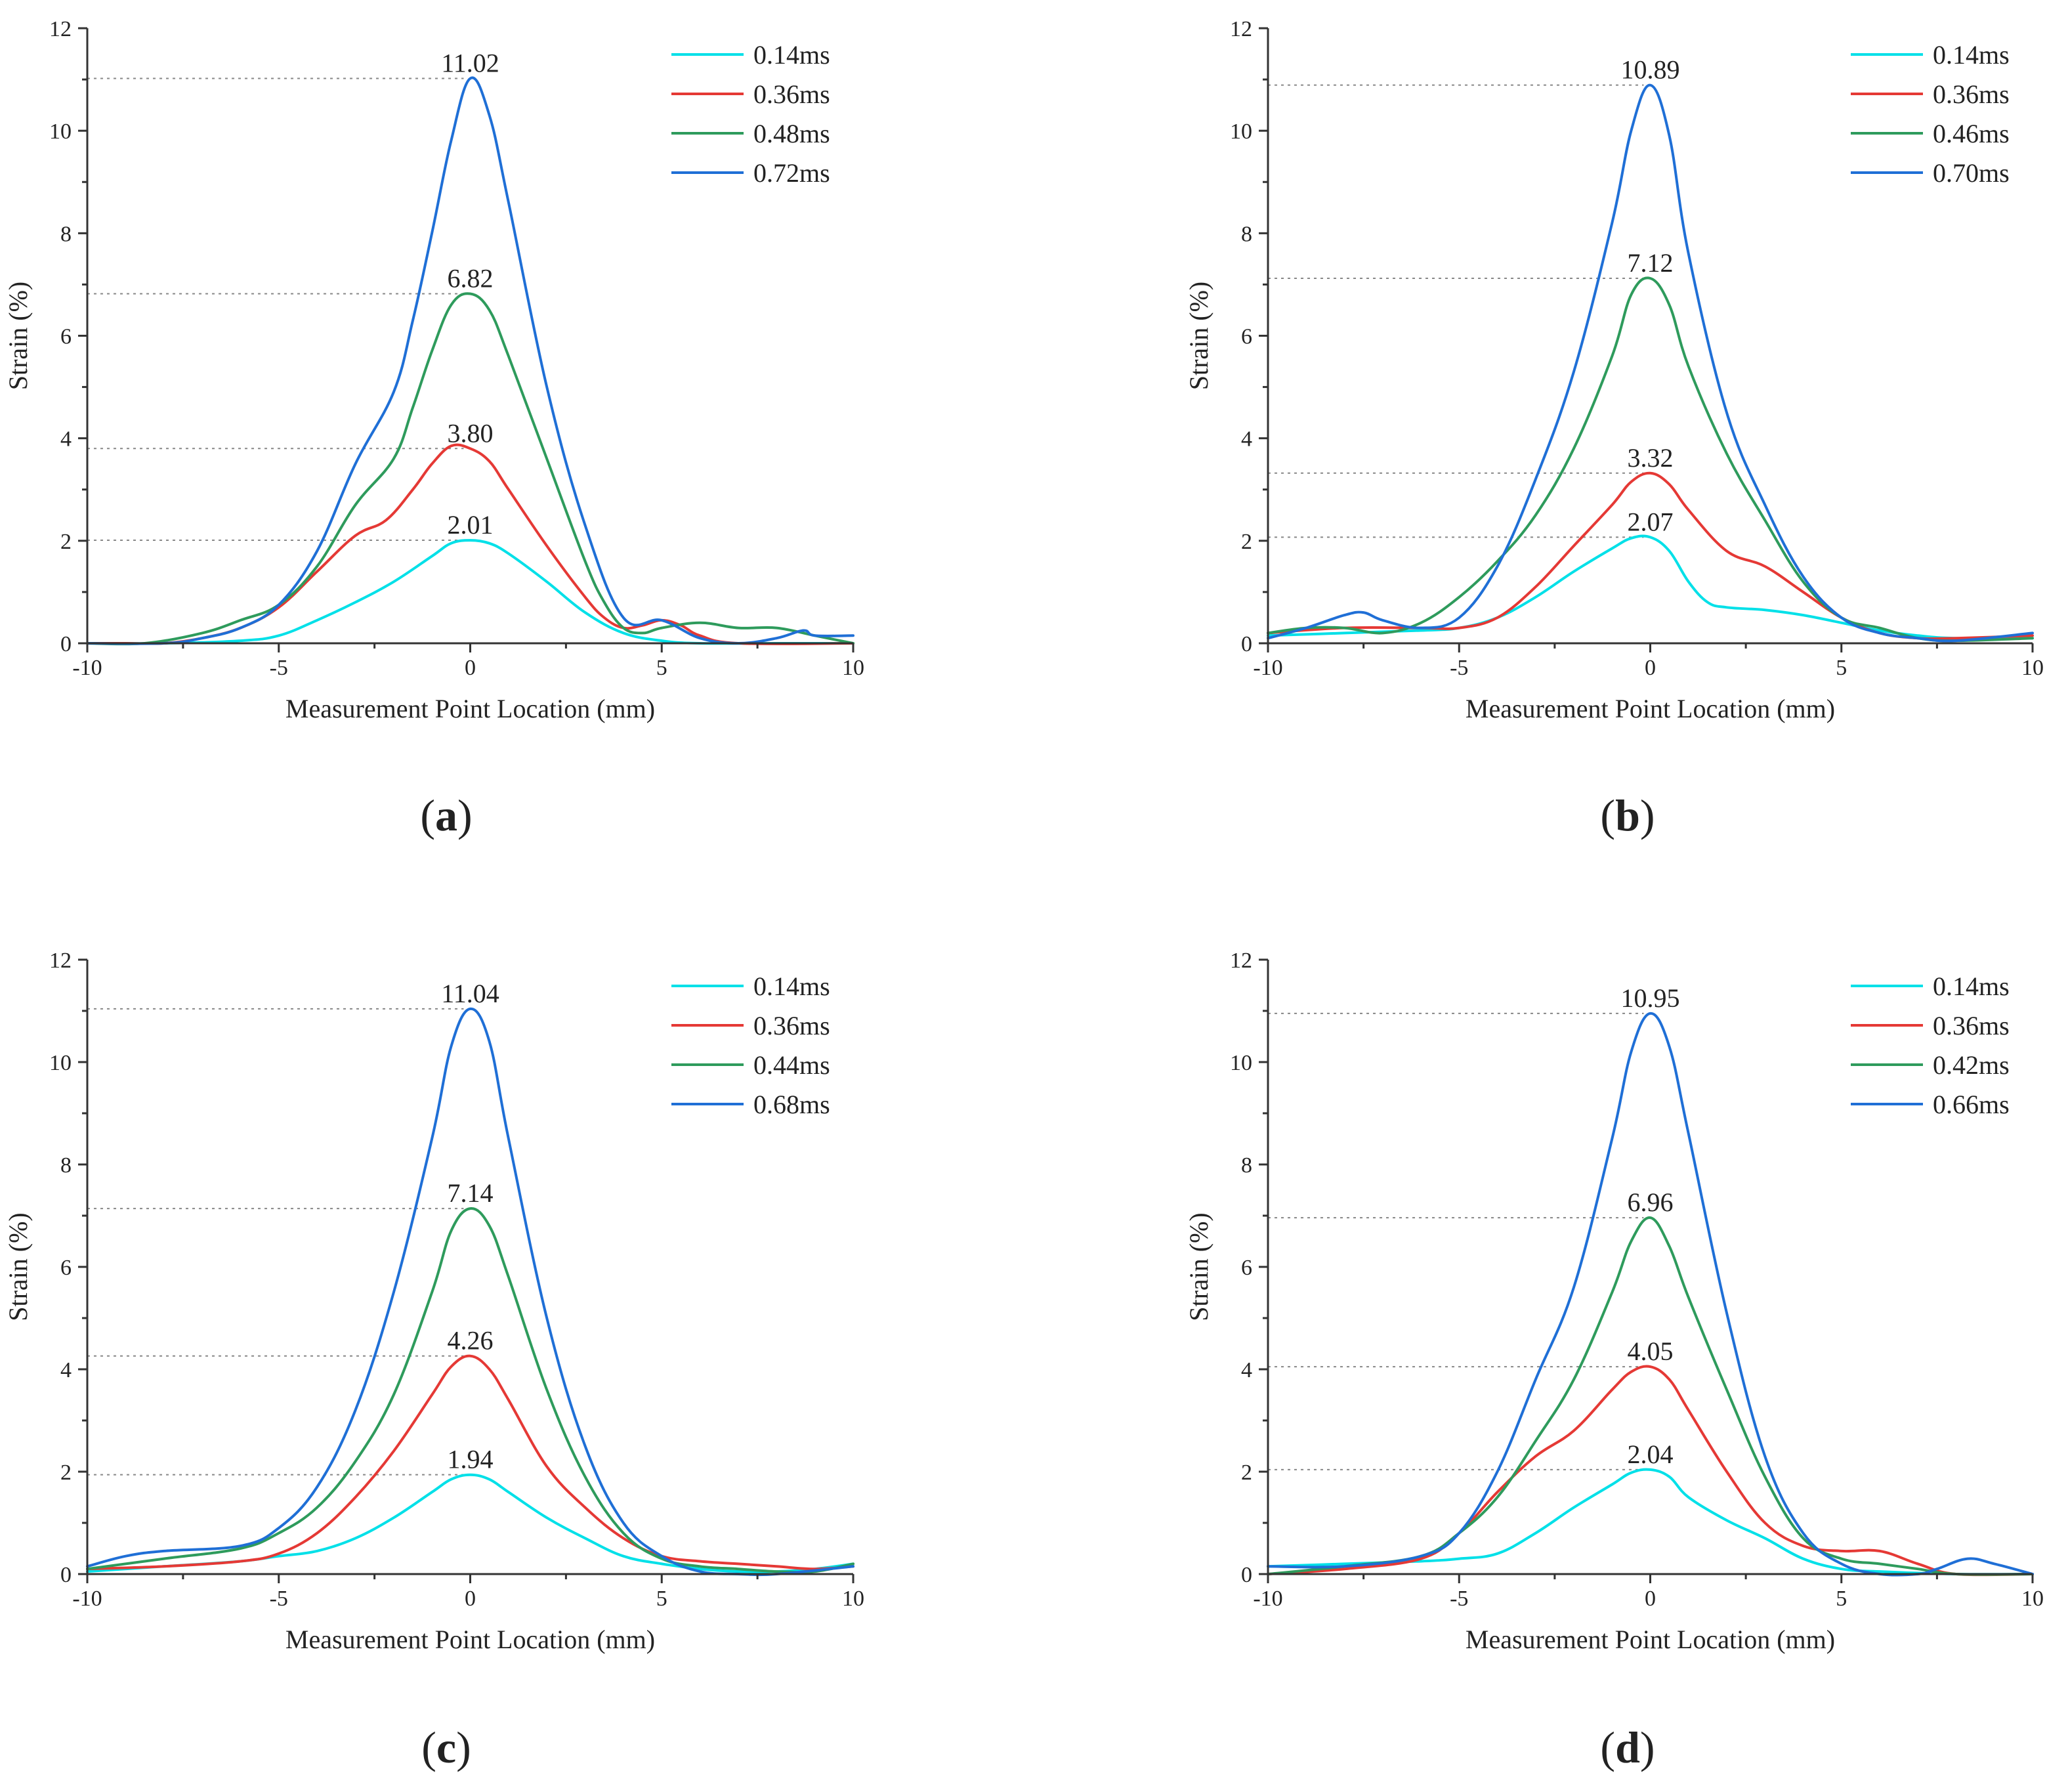 The image size is (2047, 1792). What do you see at coordinates (1651, 1202) in the screenshot?
I see `peak-value-label: 6.96` at bounding box center [1651, 1202].